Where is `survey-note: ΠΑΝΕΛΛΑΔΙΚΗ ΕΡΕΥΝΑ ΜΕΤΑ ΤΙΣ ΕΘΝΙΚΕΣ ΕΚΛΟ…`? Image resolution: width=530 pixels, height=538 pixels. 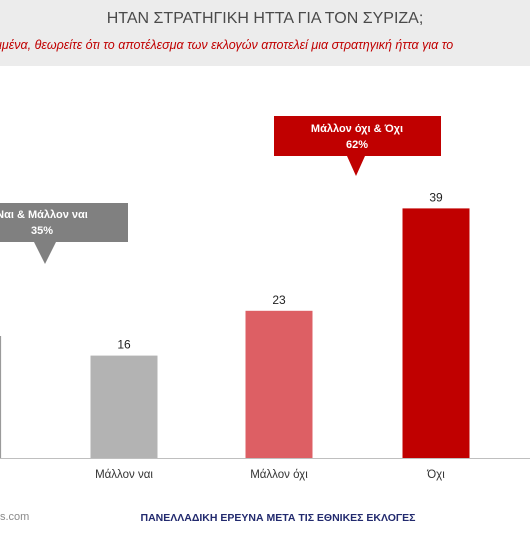
survey-note: ΠΑΝΕΛΛΑΔΙΚΗ ΕΡΕΥΝΑ ΜΕΤΑ ΤΙΣ ΕΘΝΙΚΕΣ ΕΚΛΟ… is located at coordinates (278, 518).